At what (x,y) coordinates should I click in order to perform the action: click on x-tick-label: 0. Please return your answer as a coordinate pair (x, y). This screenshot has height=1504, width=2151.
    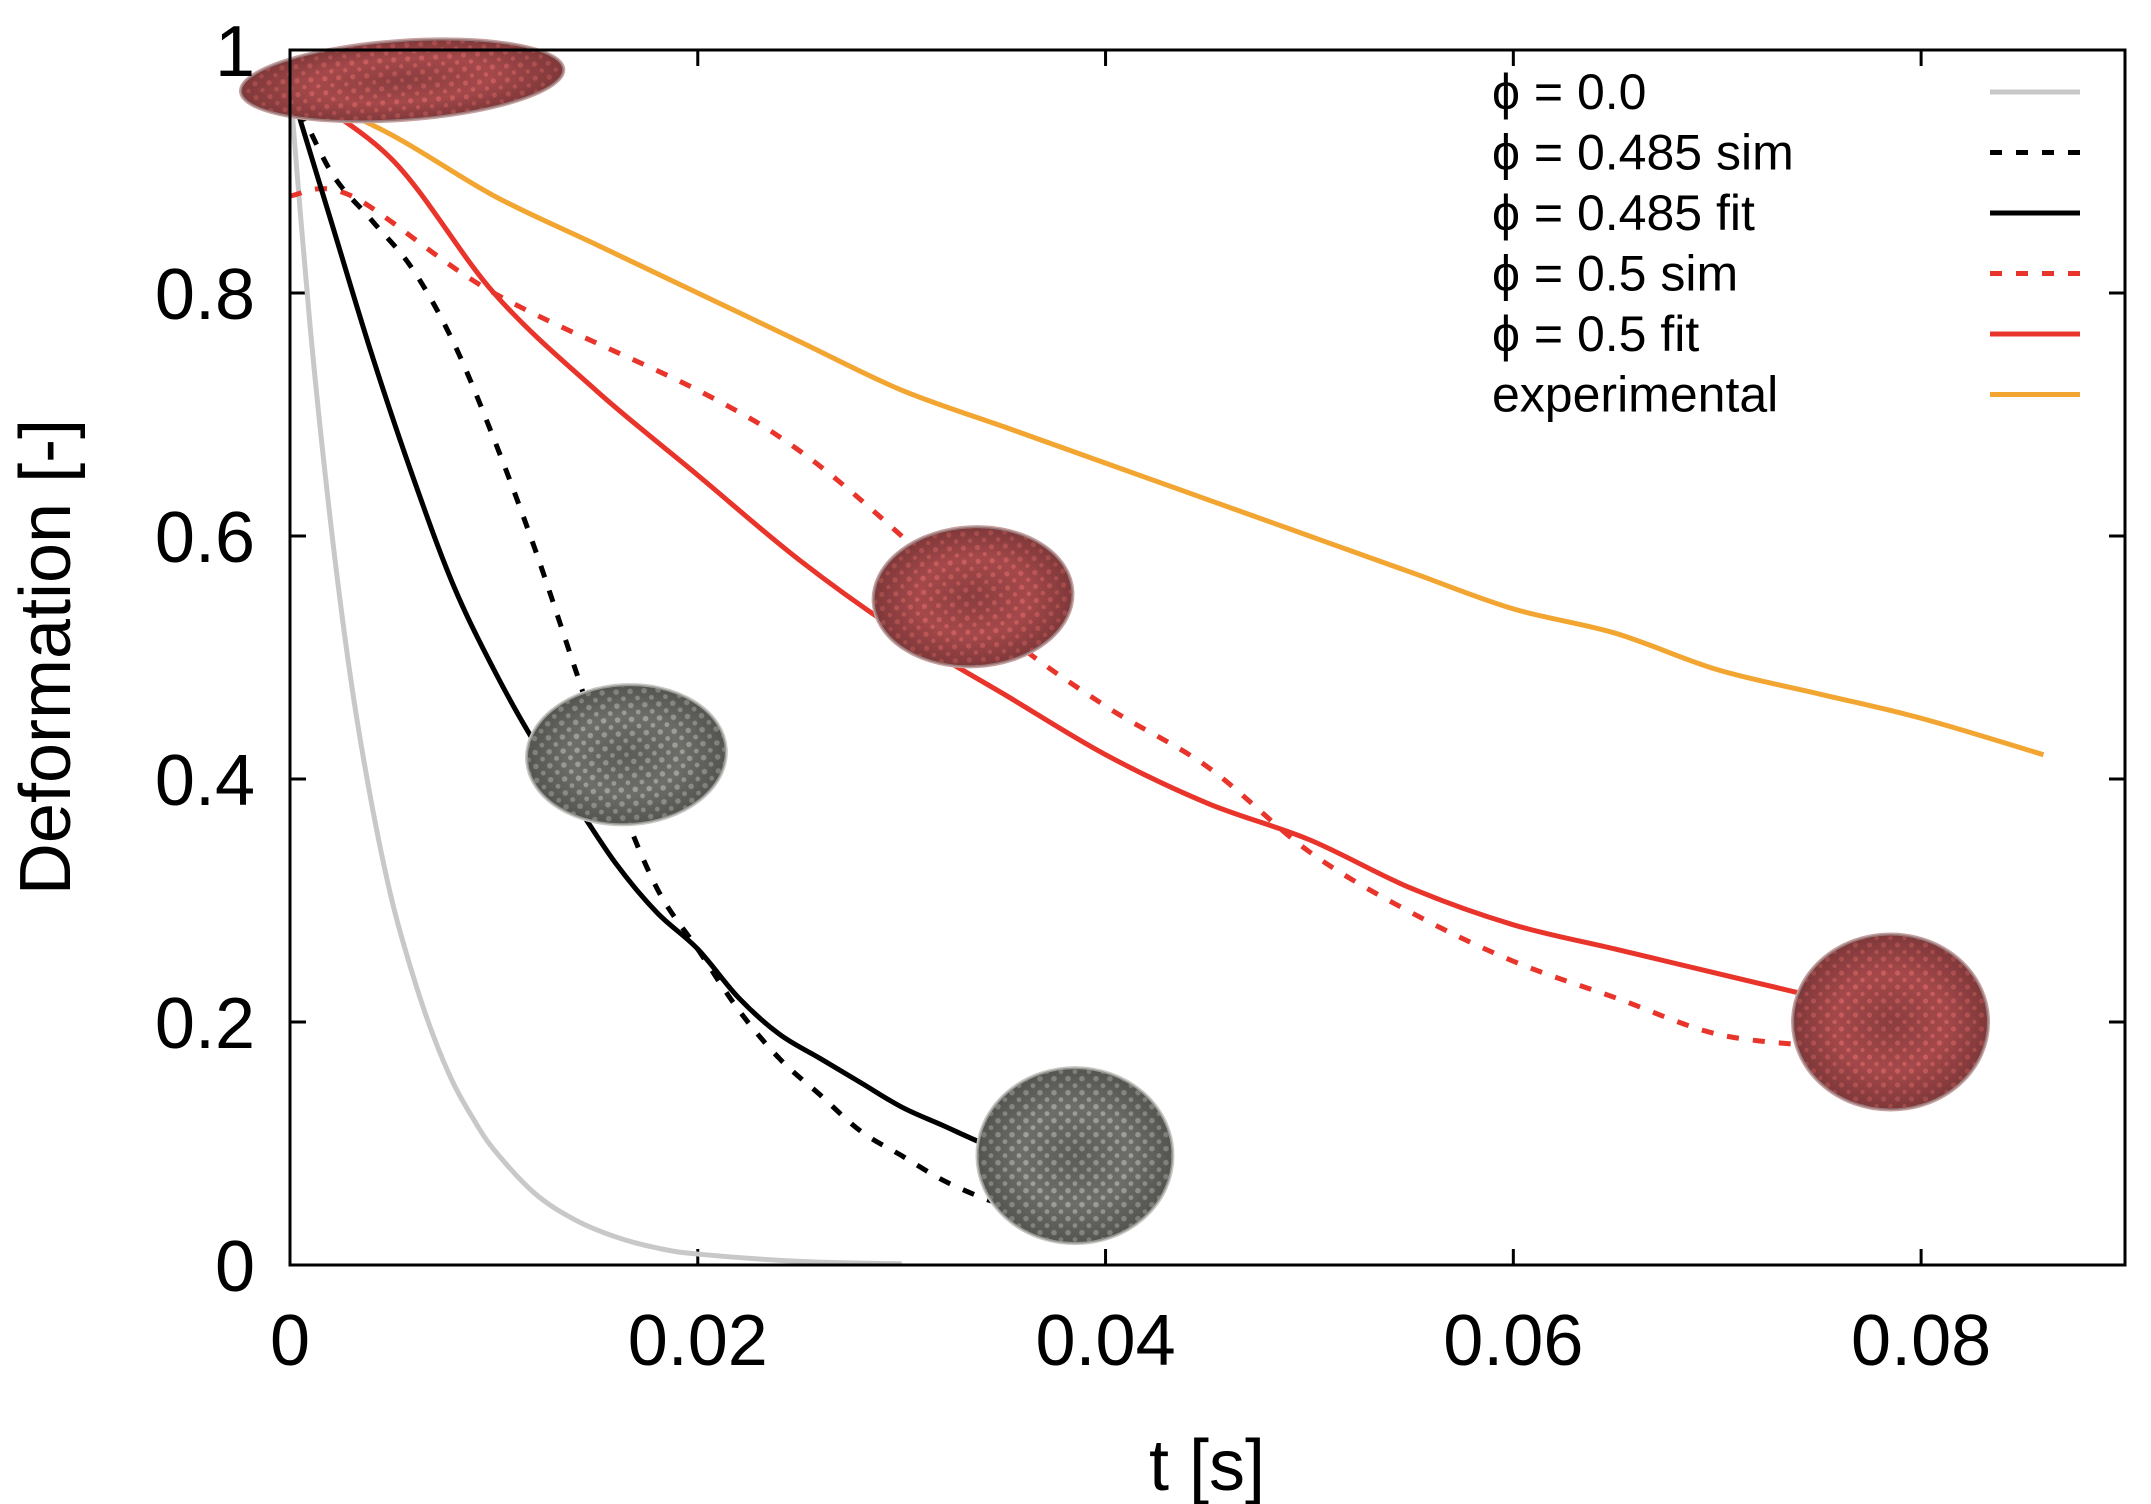
    Looking at the image, I should click on (290, 1341).